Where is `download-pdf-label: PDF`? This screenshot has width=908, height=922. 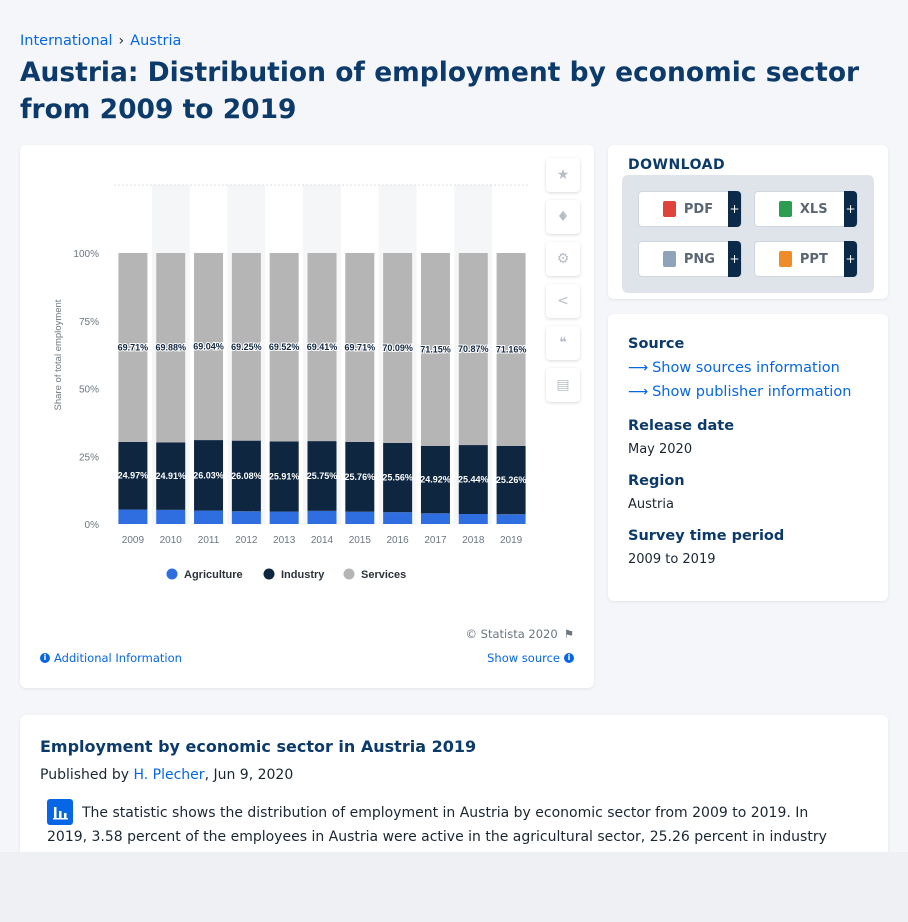 download-pdf-label: PDF is located at coordinates (698, 209).